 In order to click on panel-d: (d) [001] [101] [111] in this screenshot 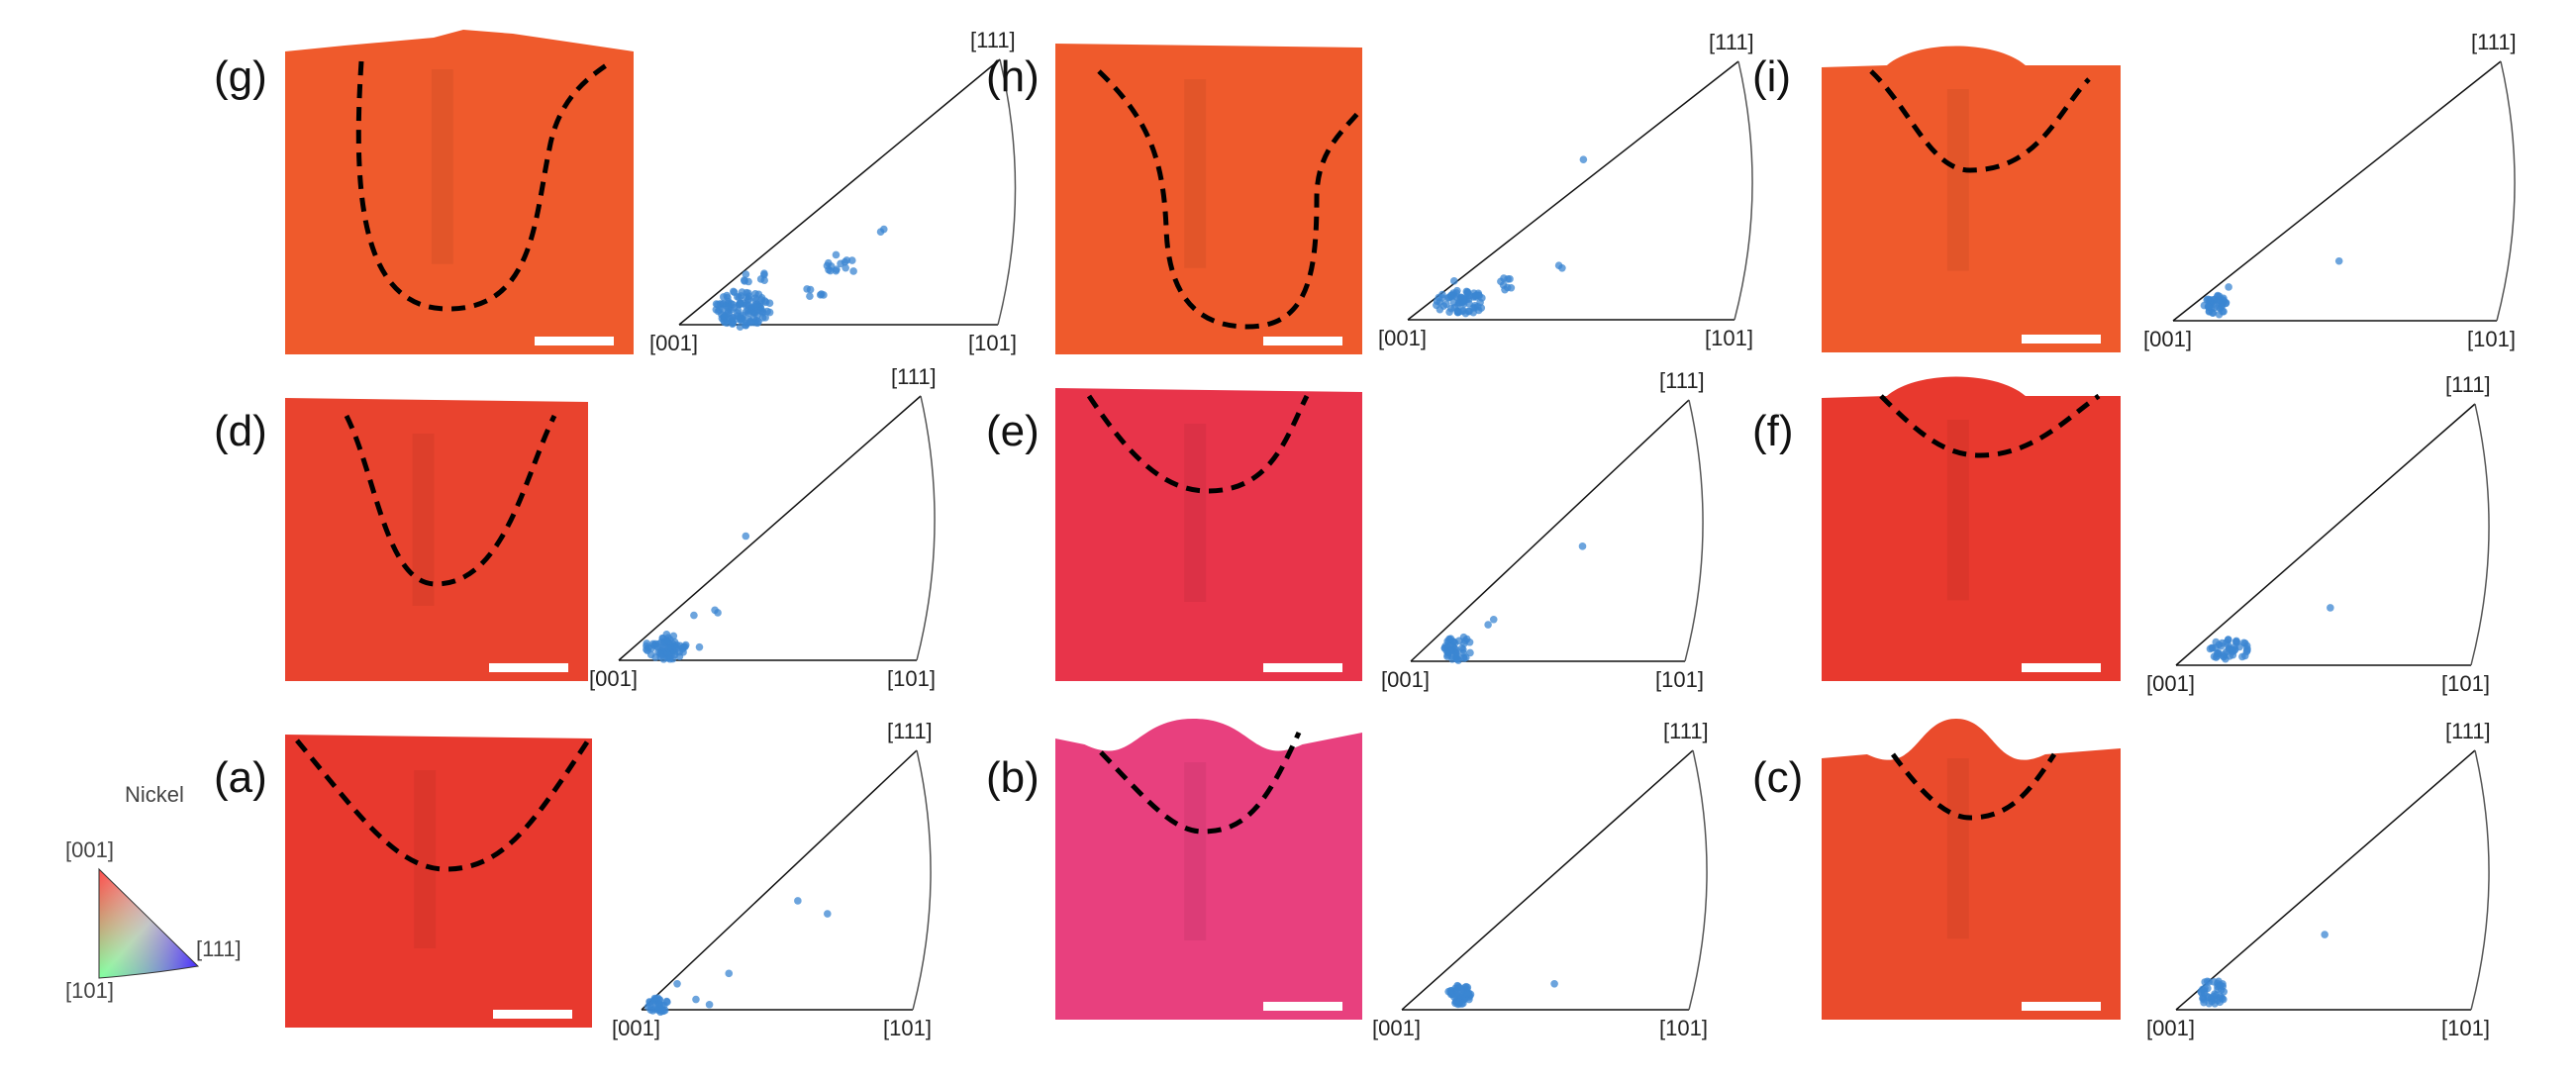, I will do `click(575, 527)`.